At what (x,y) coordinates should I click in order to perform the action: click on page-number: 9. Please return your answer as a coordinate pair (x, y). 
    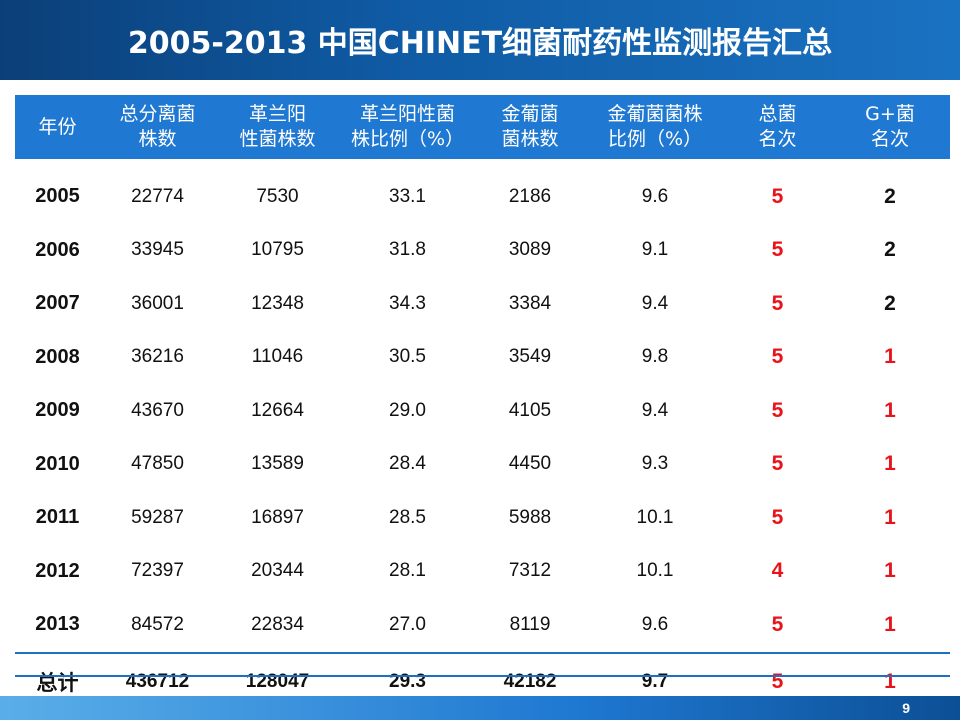
    Looking at the image, I should click on (906, 708).